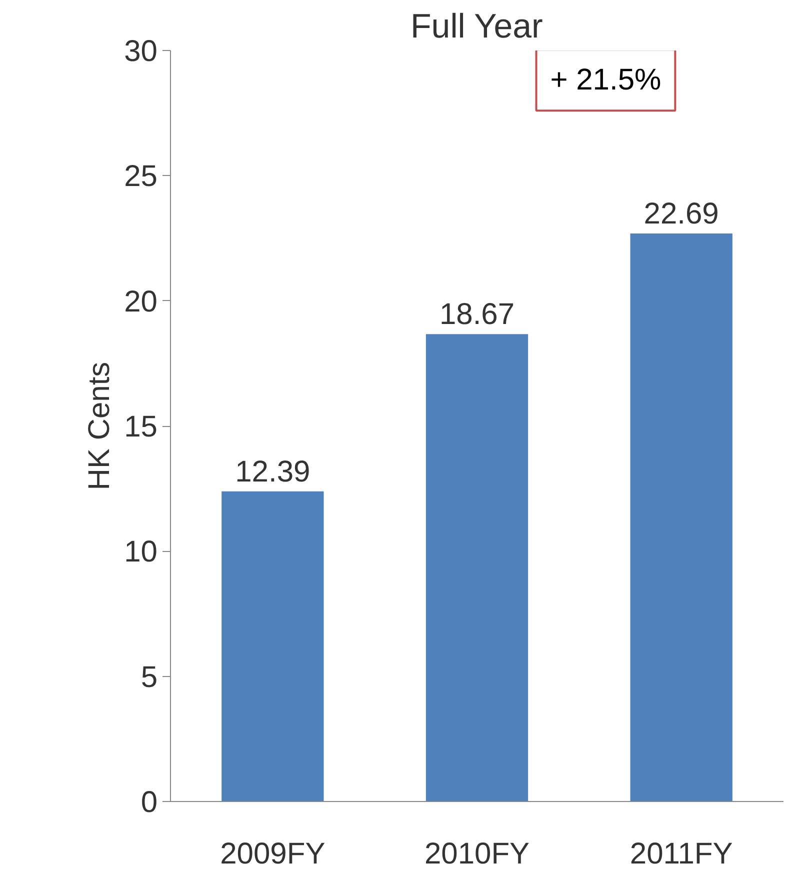  I want to click on x-tick-label: 2009FY, so click(273, 854).